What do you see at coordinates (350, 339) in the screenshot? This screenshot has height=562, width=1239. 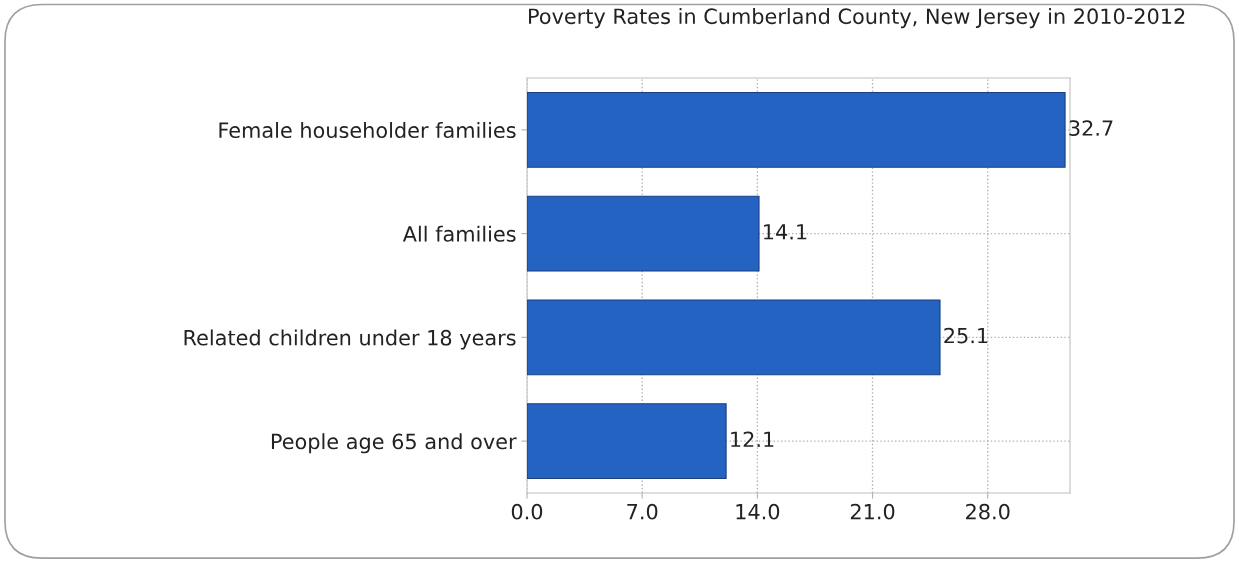 I see `y-tick-label: Related children under 18 years` at bounding box center [350, 339].